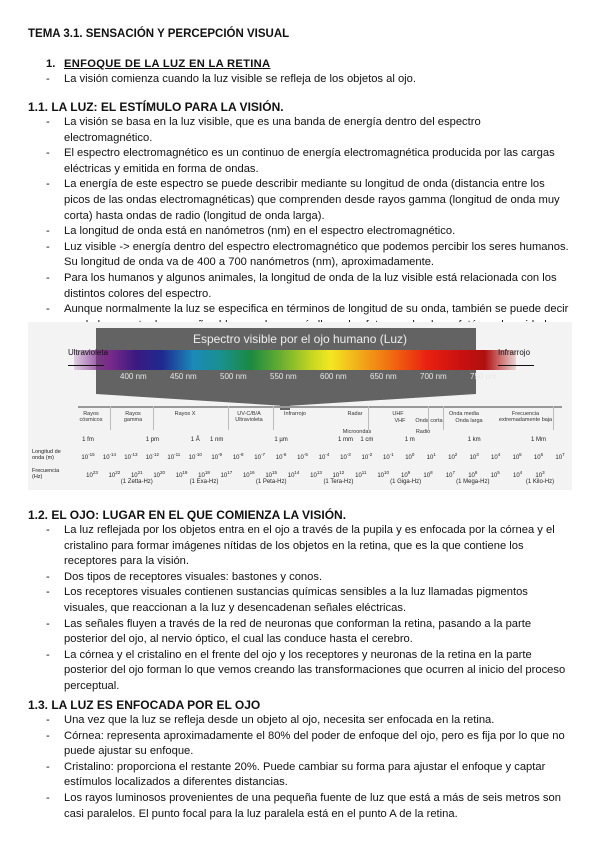 This screenshot has width=600, height=848. Describe the element at coordinates (473, 474) in the screenshot. I see `frequency-tick-label: 10⁶` at that location.